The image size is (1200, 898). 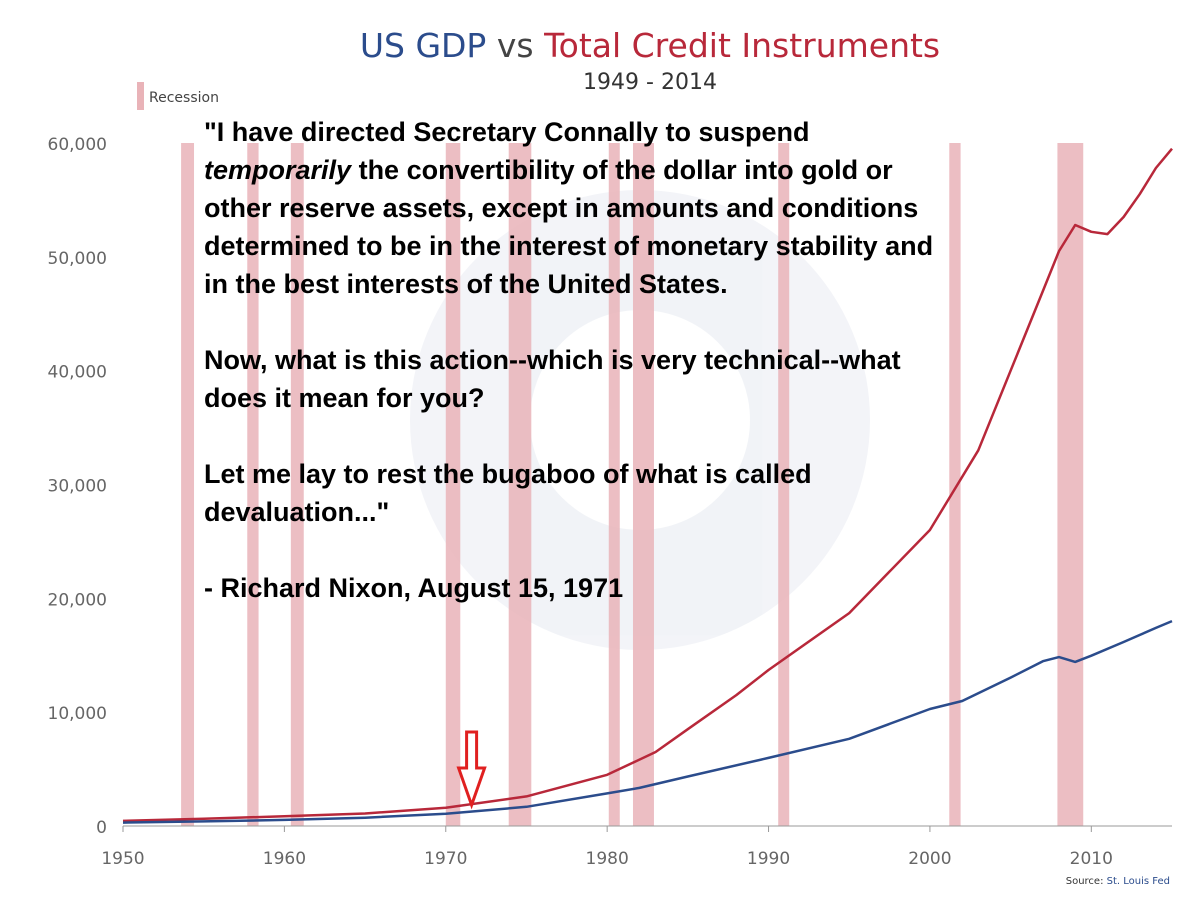 What do you see at coordinates (607, 847) in the screenshot?
I see `x-axis-ticks: 1950 1960 1970 1980 1990 2000 2010` at bounding box center [607, 847].